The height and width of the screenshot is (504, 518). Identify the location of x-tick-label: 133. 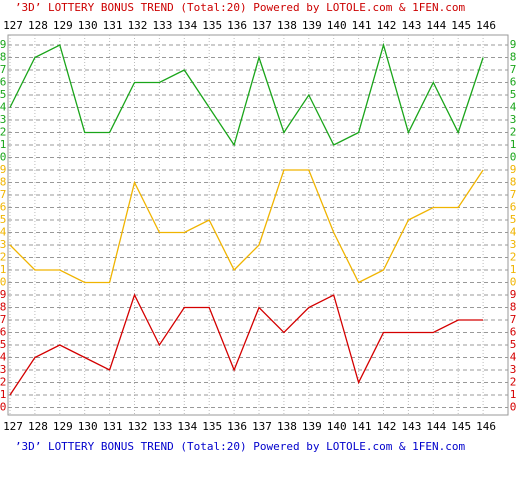
(162, 25).